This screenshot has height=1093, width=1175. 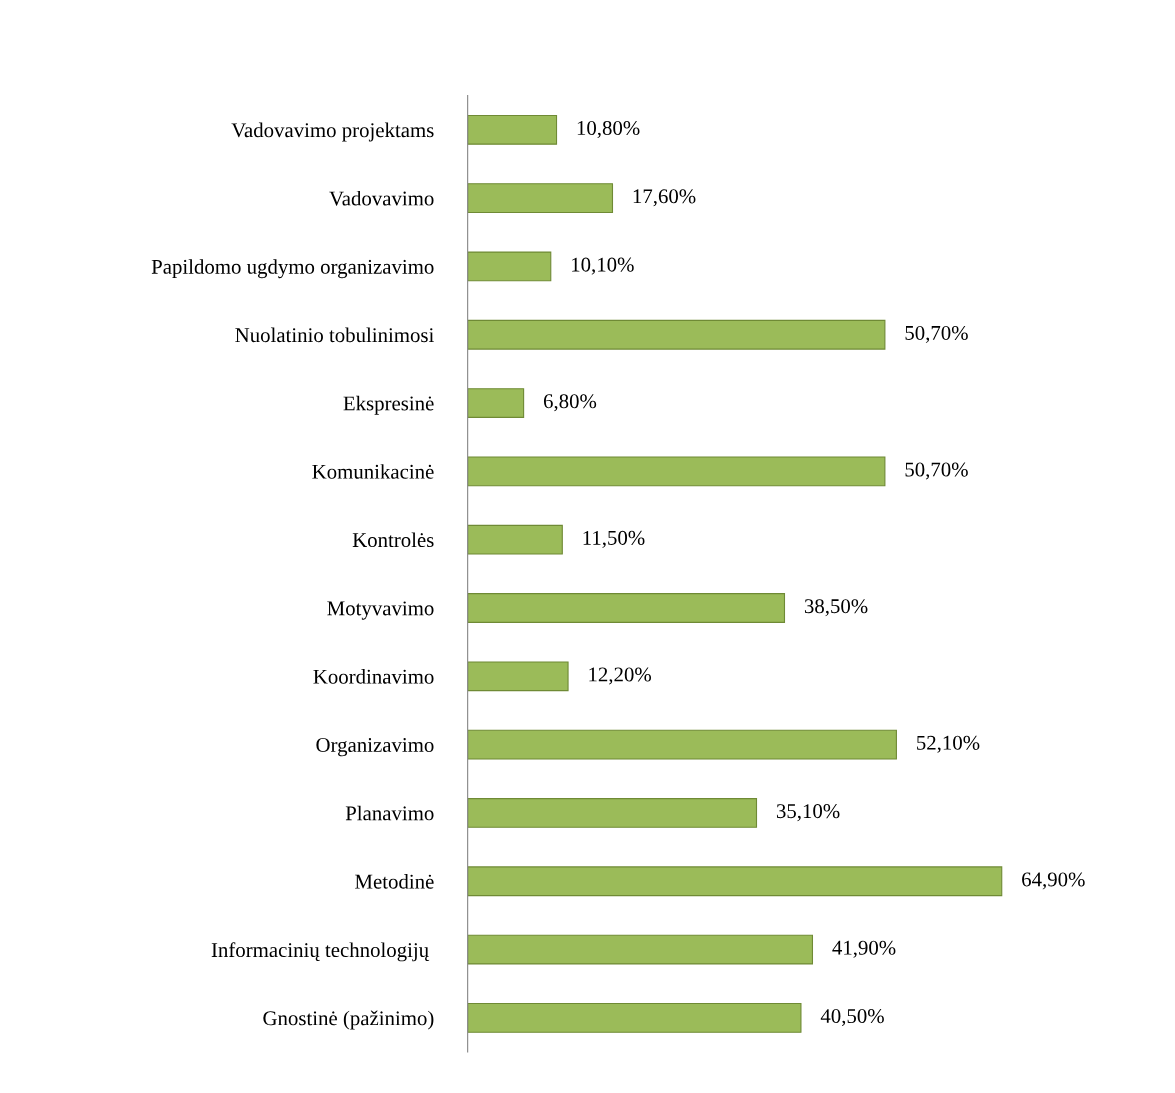 I want to click on y-tick-label: Nuolatinio tobulinimosi, so click(x=334, y=335).